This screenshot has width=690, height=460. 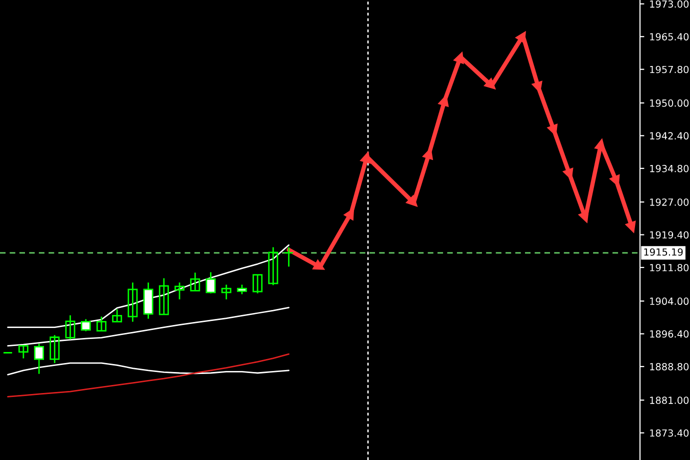 What do you see at coordinates (669, 268) in the screenshot?
I see `y-tick-label: 1911.80` at bounding box center [669, 268].